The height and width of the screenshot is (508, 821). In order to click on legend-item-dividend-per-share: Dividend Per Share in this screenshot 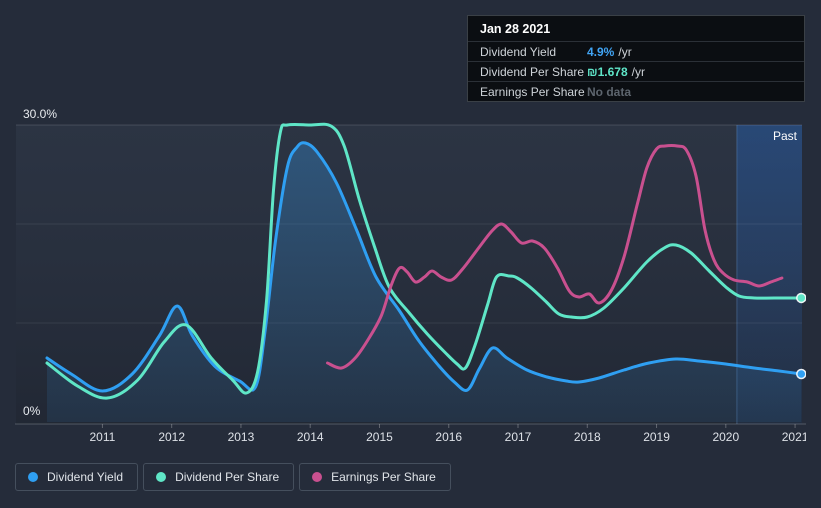, I will do `click(219, 477)`.